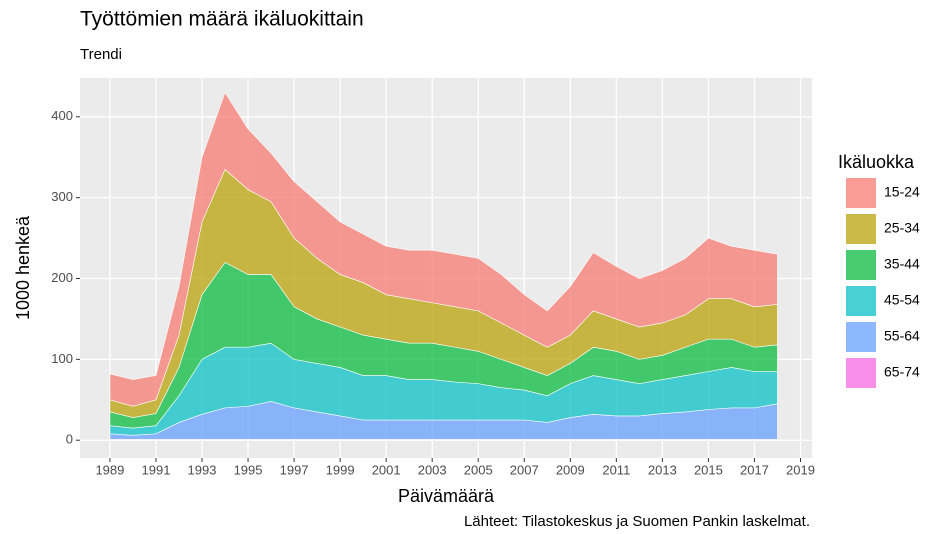  I want to click on x-tick-label: 1991, so click(156, 469).